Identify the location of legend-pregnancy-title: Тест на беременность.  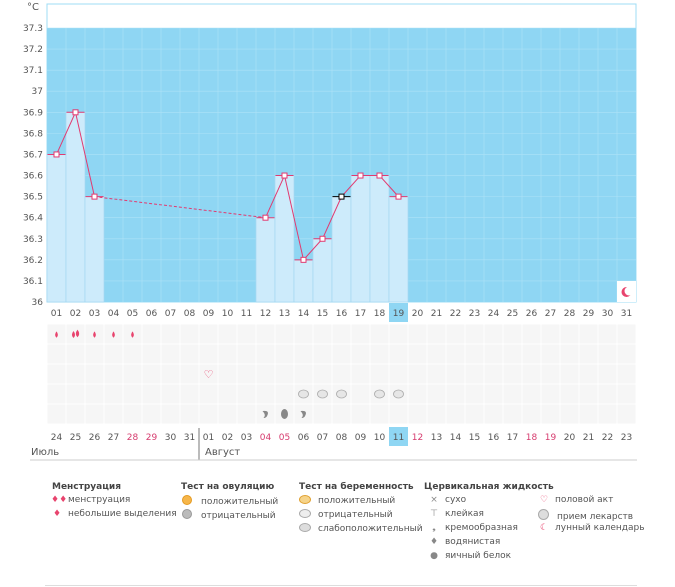
(356, 487).